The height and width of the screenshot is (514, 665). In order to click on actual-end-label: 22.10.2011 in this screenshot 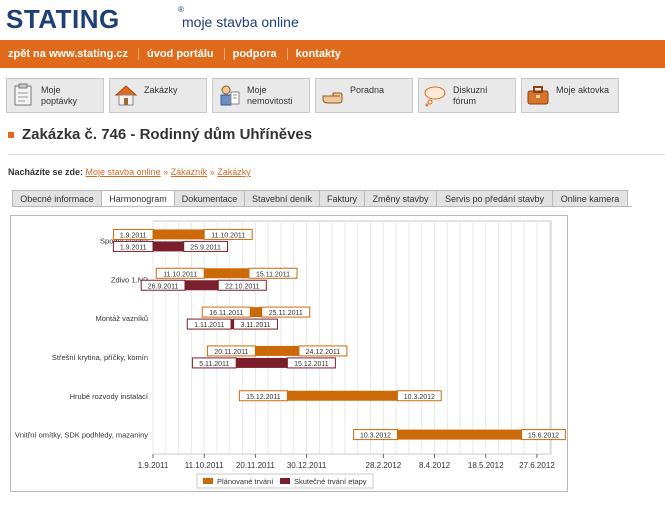, I will do `click(242, 286)`.